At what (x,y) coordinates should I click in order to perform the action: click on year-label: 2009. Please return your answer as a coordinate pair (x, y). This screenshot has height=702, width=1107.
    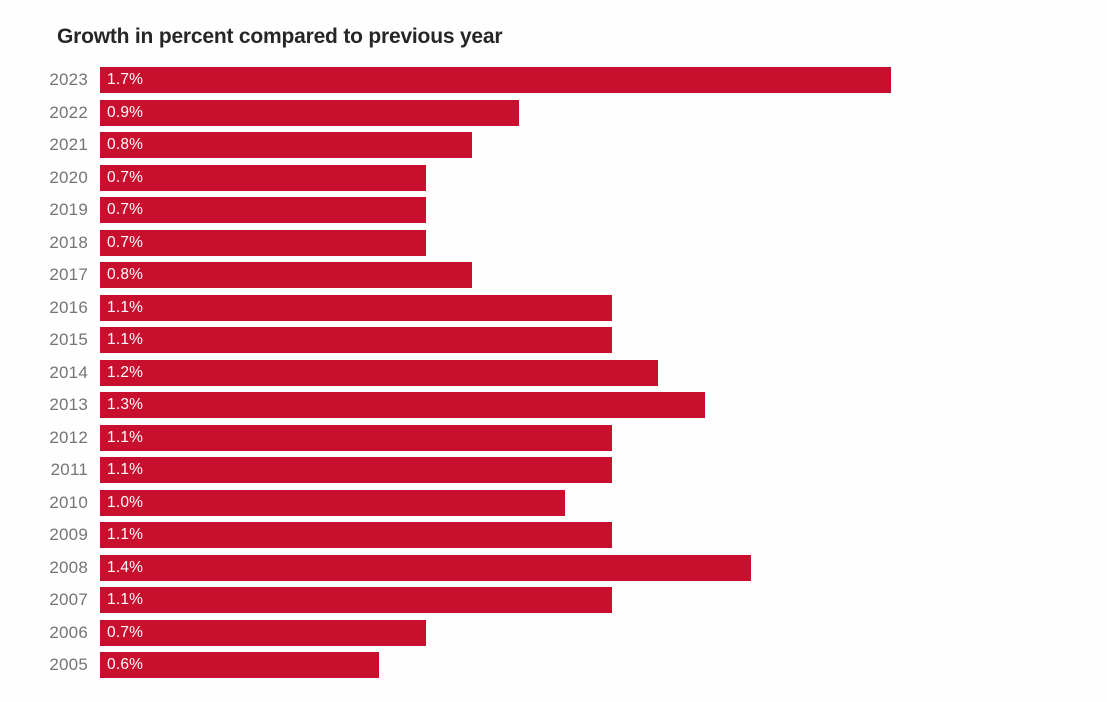
    Looking at the image, I should click on (68, 534).